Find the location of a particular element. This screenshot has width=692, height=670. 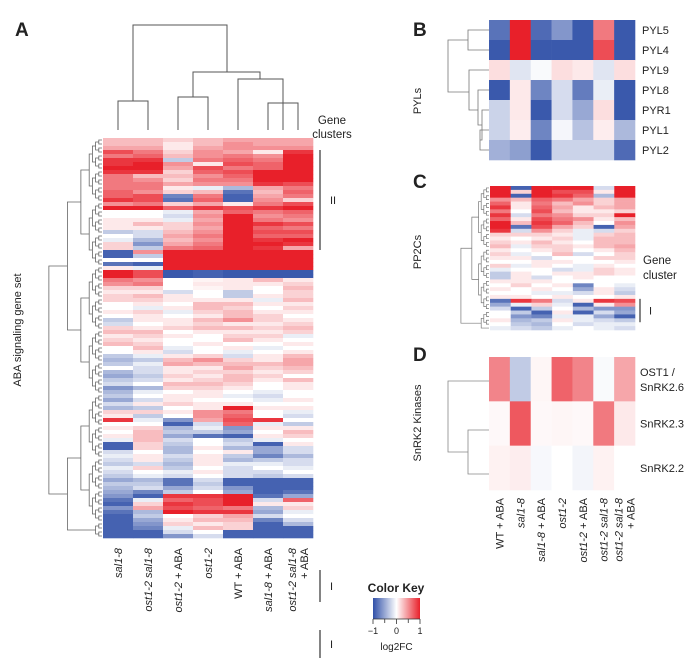

column-label-a: ost1-2 is located at coordinates (209, 563).